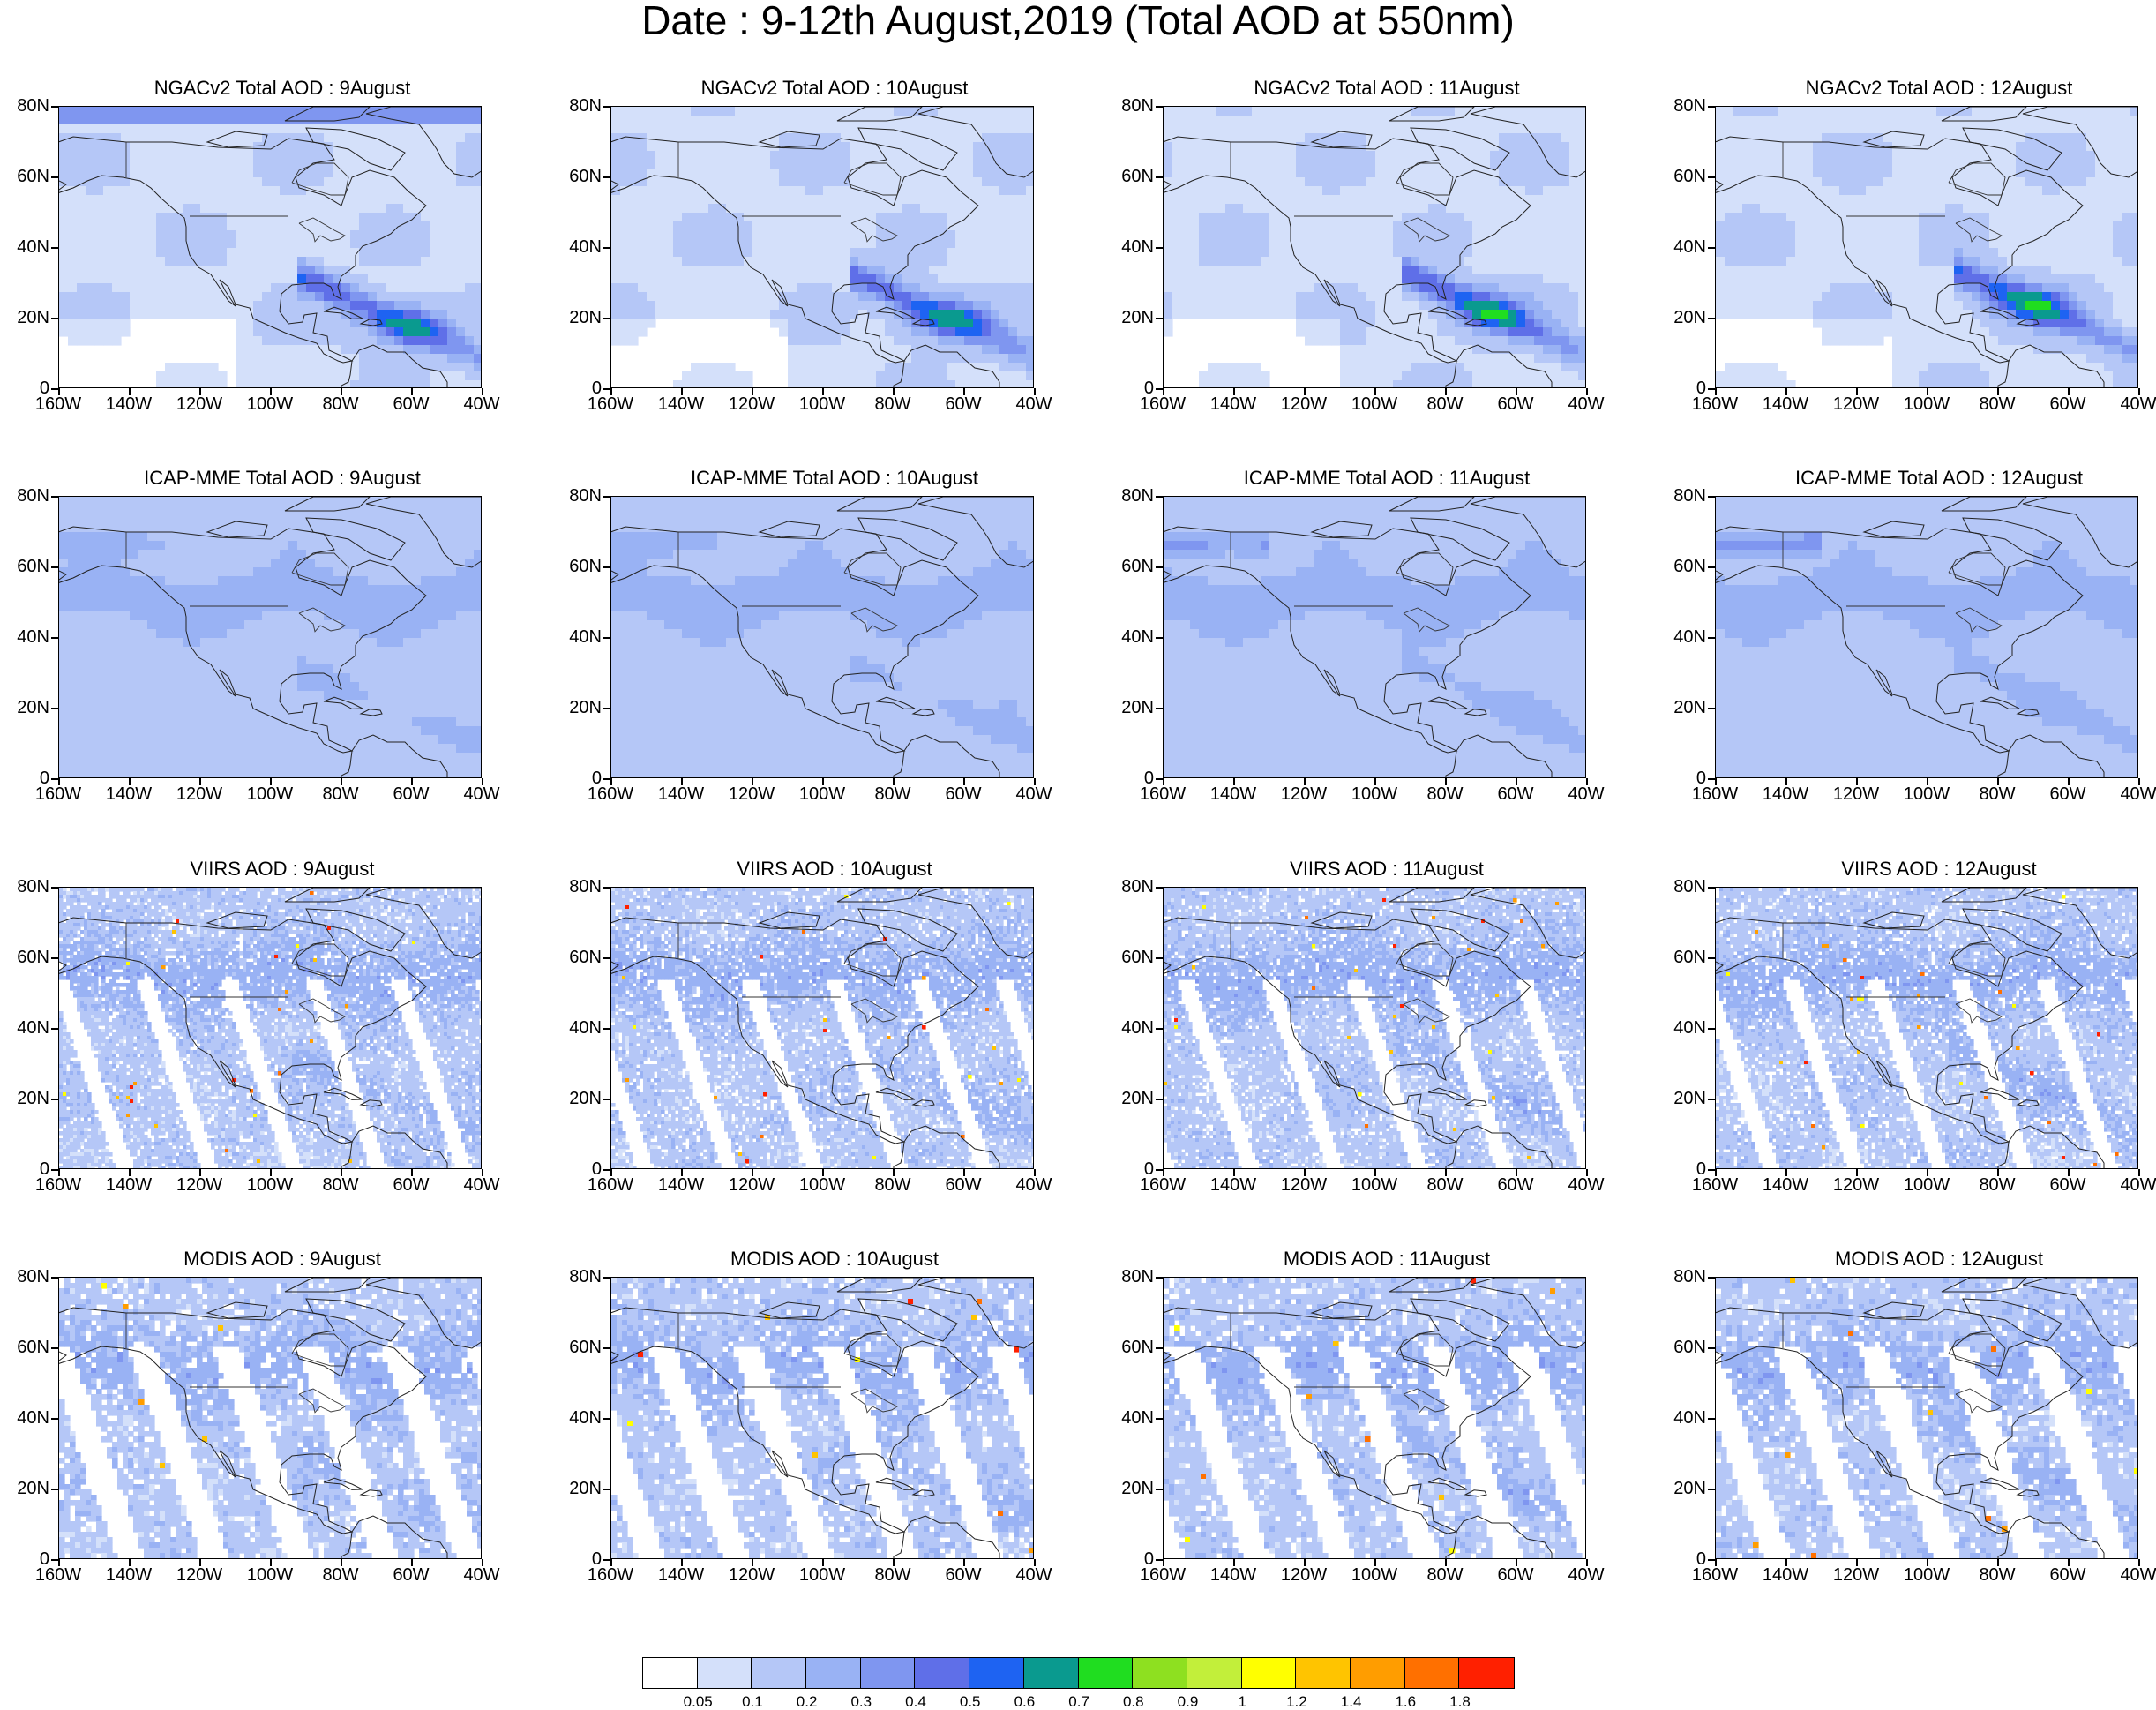 The height and width of the screenshot is (1710, 2156). I want to click on lat-tick-mark, so click(1159, 389).